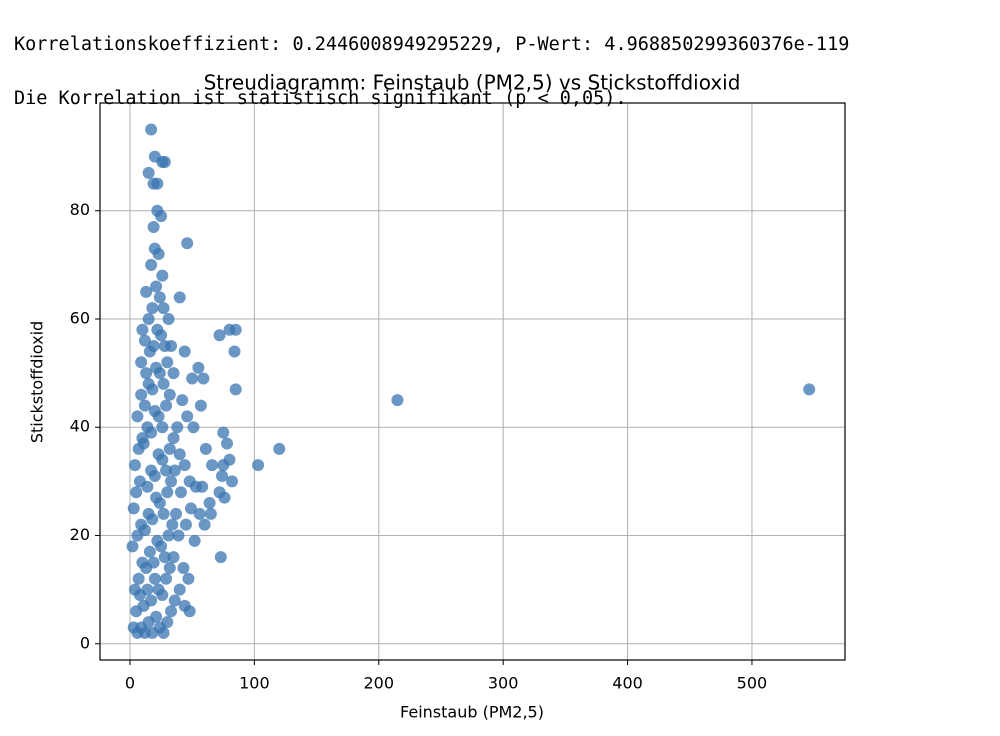 The width and height of the screenshot is (1000, 736). What do you see at coordinates (80, 209) in the screenshot?
I see `y-tick-label: 80` at bounding box center [80, 209].